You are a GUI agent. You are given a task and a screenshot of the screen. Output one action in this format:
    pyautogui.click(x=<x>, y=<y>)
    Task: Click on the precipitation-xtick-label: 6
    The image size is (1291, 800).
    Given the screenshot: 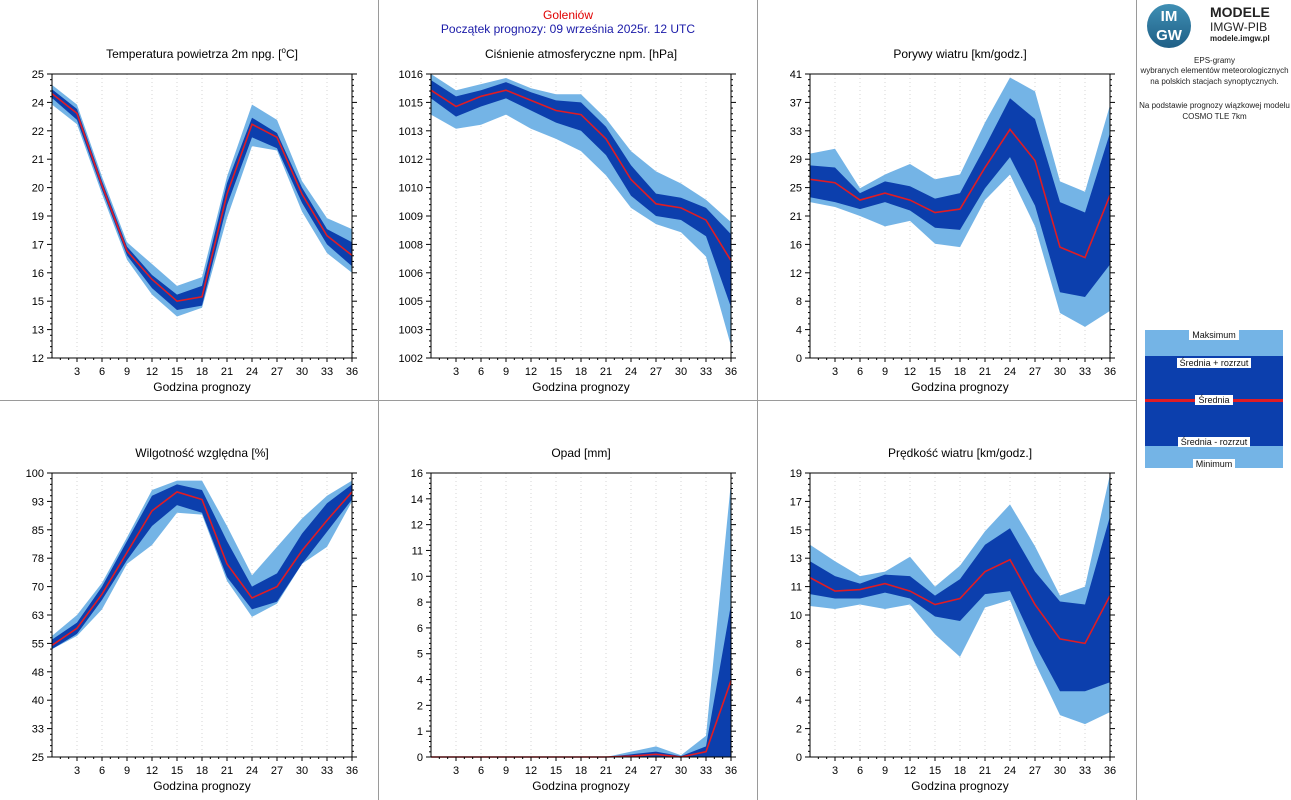 What is the action you would take?
    pyautogui.click(x=481, y=771)
    